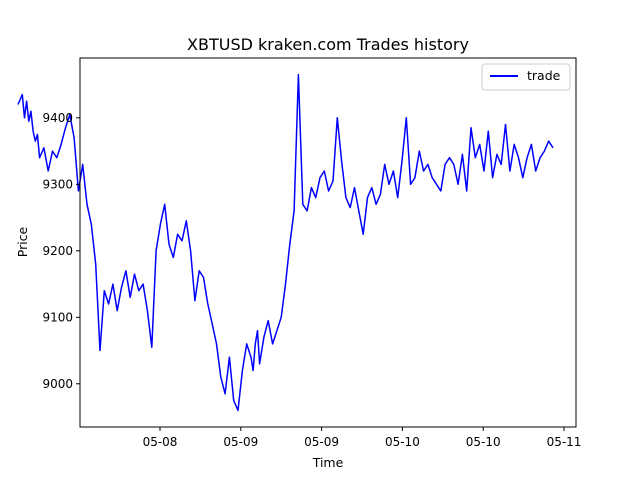 The height and width of the screenshot is (480, 640). Describe the element at coordinates (22, 241) in the screenshot. I see `y-axis-label: Price` at that location.